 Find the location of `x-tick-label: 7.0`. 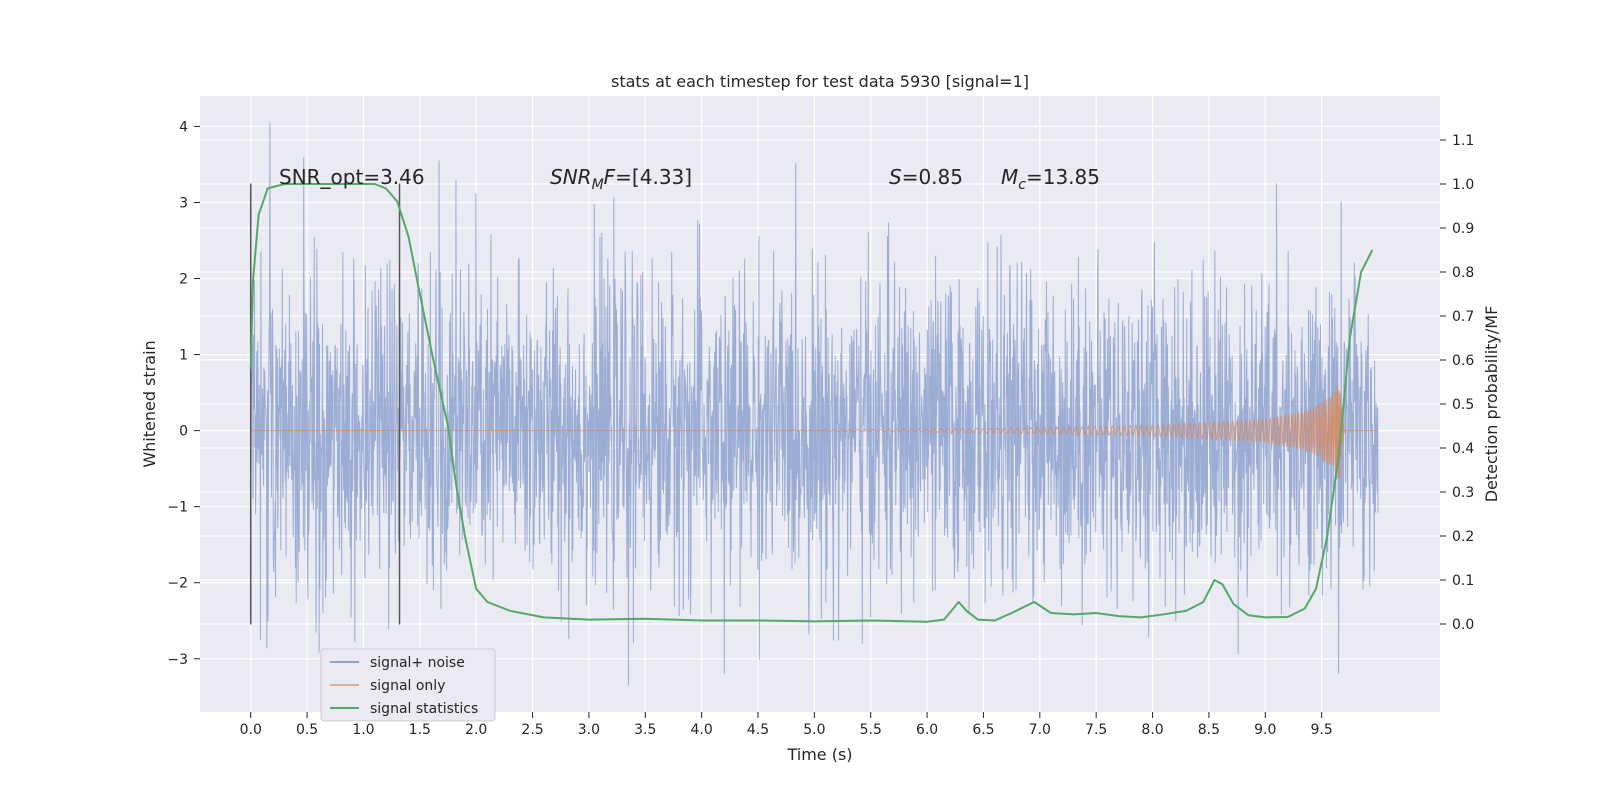

x-tick-label: 7.0 is located at coordinates (1040, 730).